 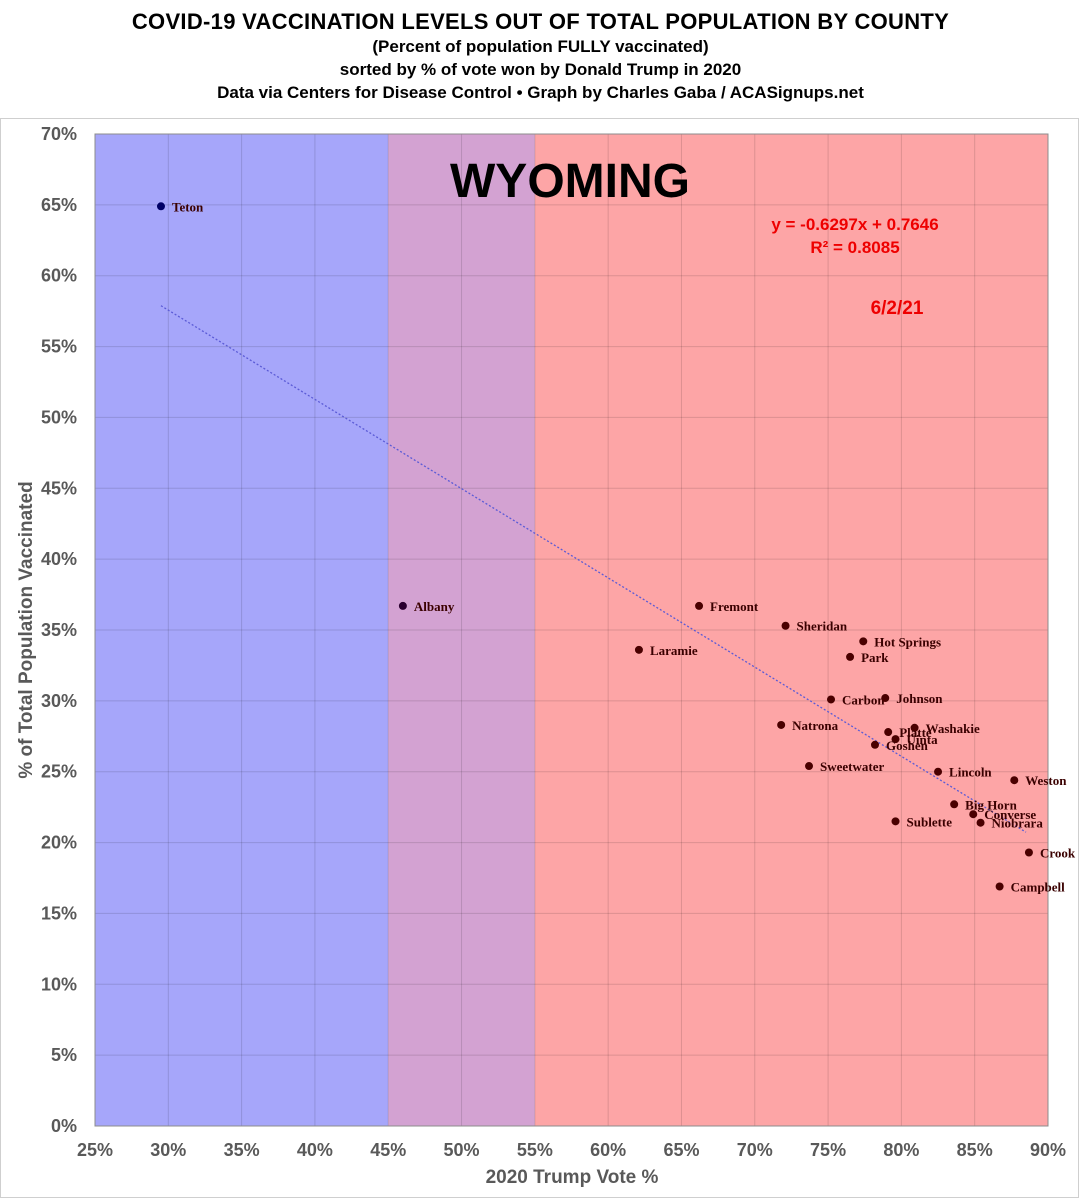 What do you see at coordinates (681, 1150) in the screenshot?
I see `x-tick-label: 65%` at bounding box center [681, 1150].